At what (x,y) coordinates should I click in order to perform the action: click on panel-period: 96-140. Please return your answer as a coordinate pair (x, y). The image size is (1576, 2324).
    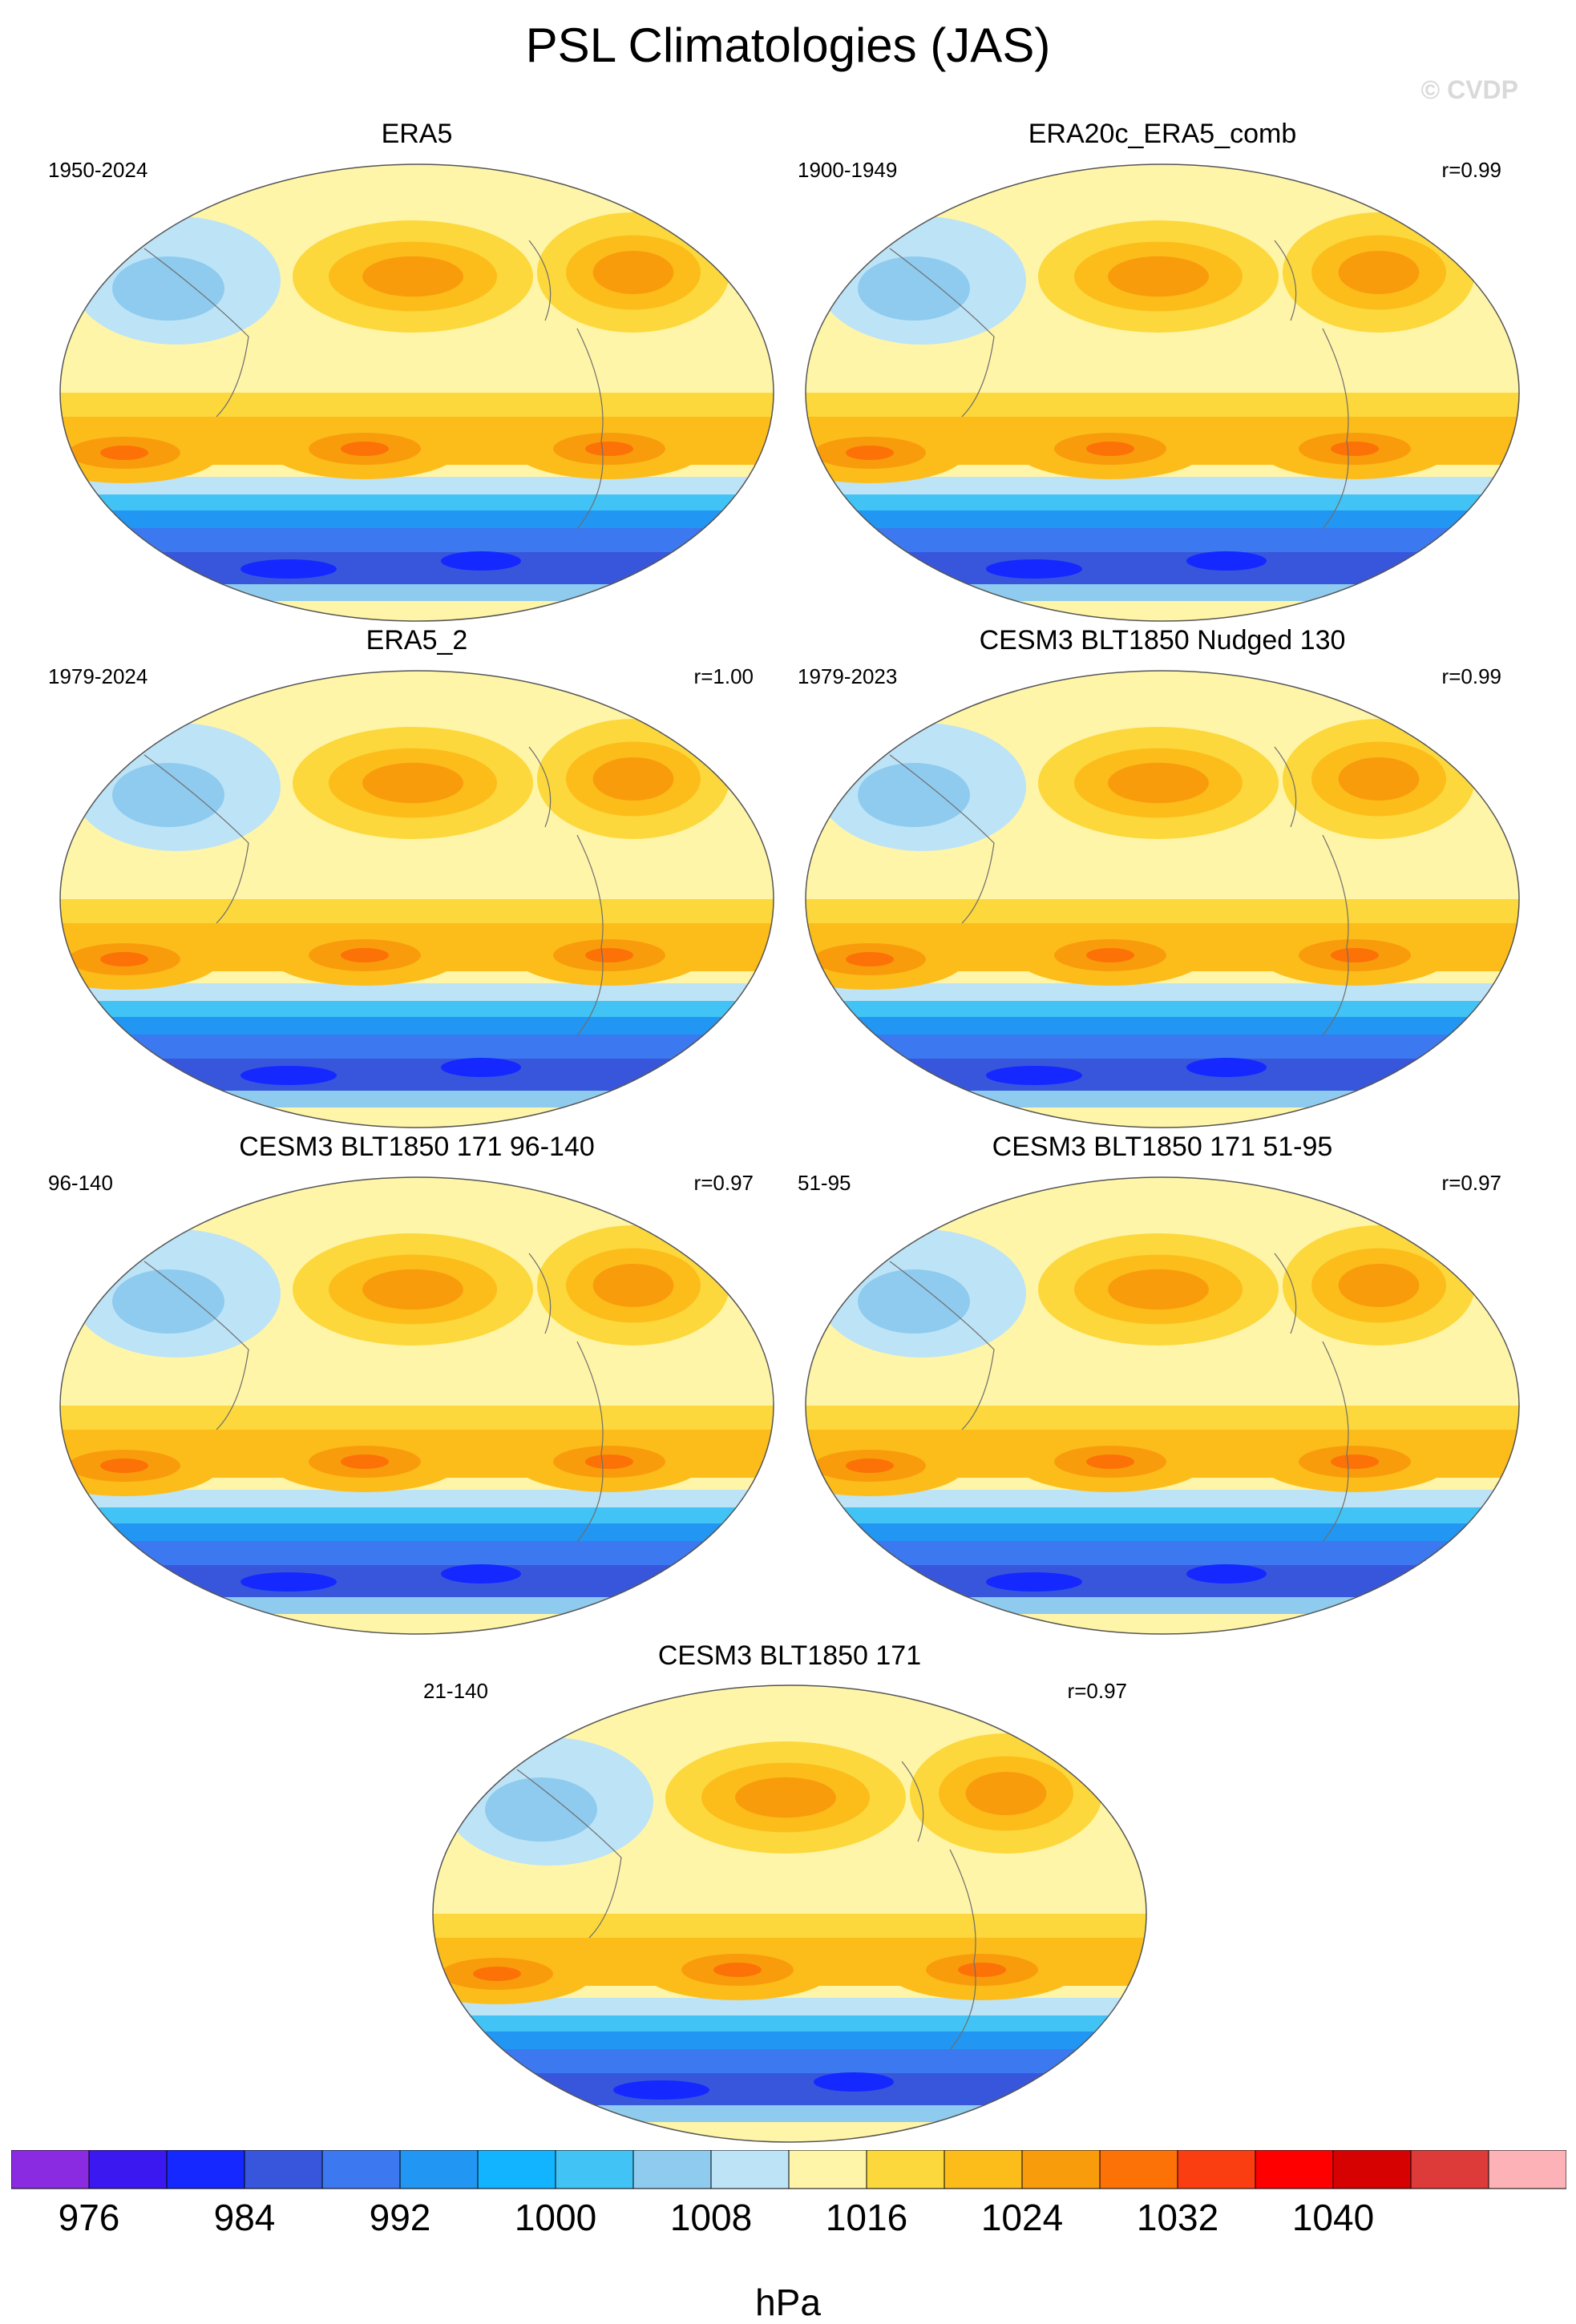
    Looking at the image, I should click on (80, 1183).